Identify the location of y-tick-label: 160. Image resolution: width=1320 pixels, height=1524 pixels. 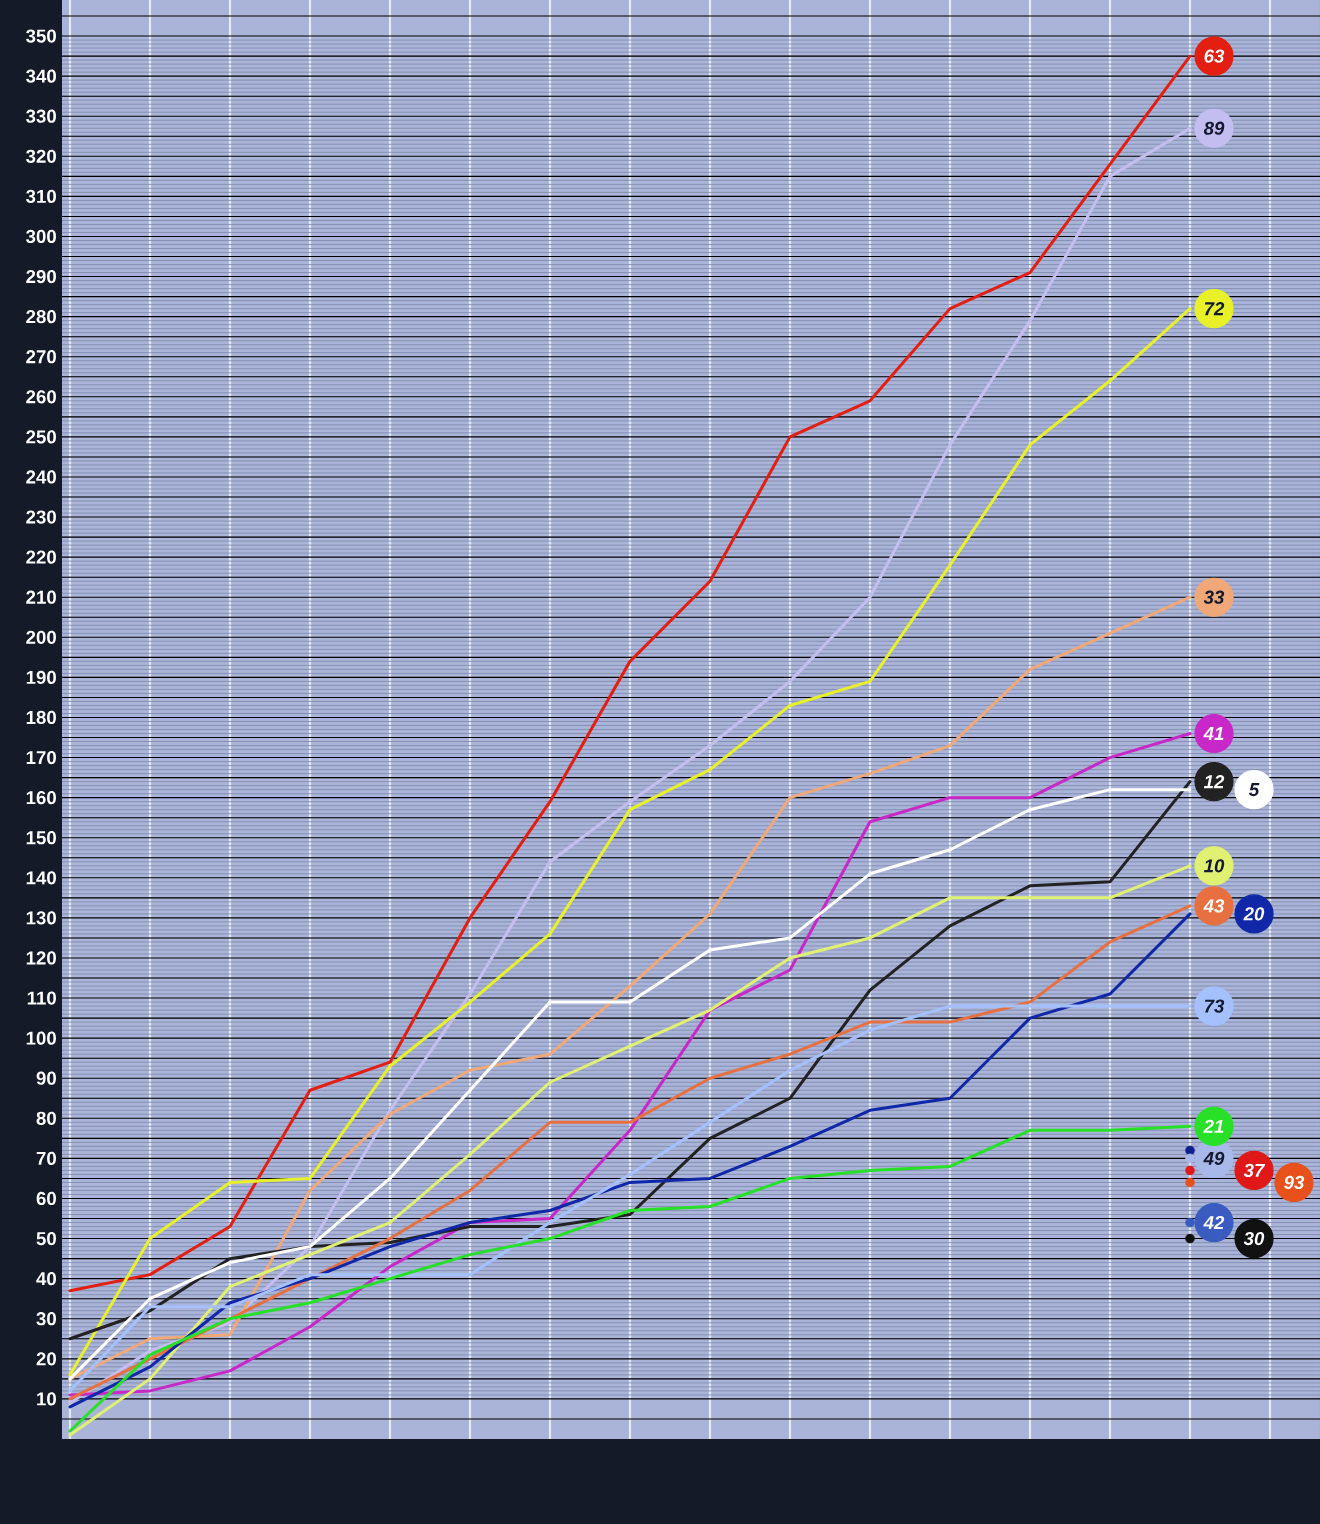
(41, 798).